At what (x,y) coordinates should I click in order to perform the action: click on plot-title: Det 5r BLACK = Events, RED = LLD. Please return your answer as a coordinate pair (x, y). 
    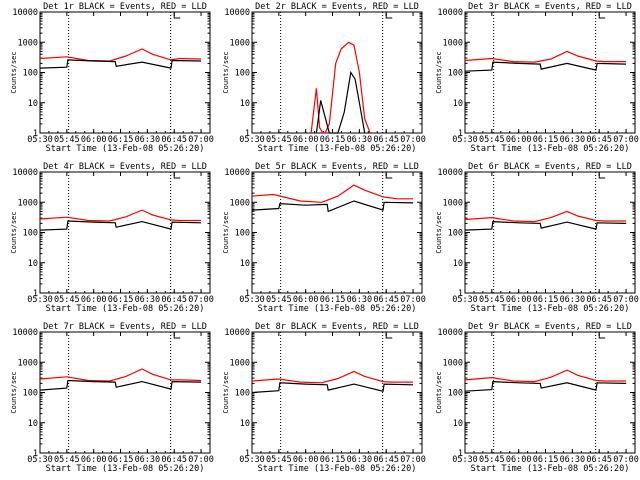
    Looking at the image, I should click on (337, 167).